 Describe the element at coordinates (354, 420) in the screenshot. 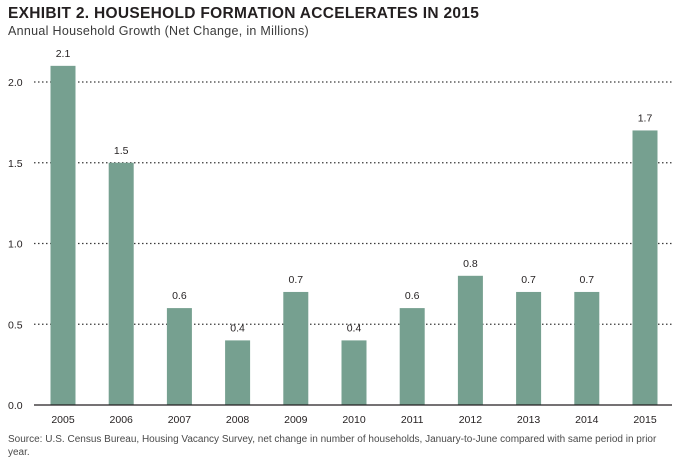

I see `x-tick-label: 2010` at that location.